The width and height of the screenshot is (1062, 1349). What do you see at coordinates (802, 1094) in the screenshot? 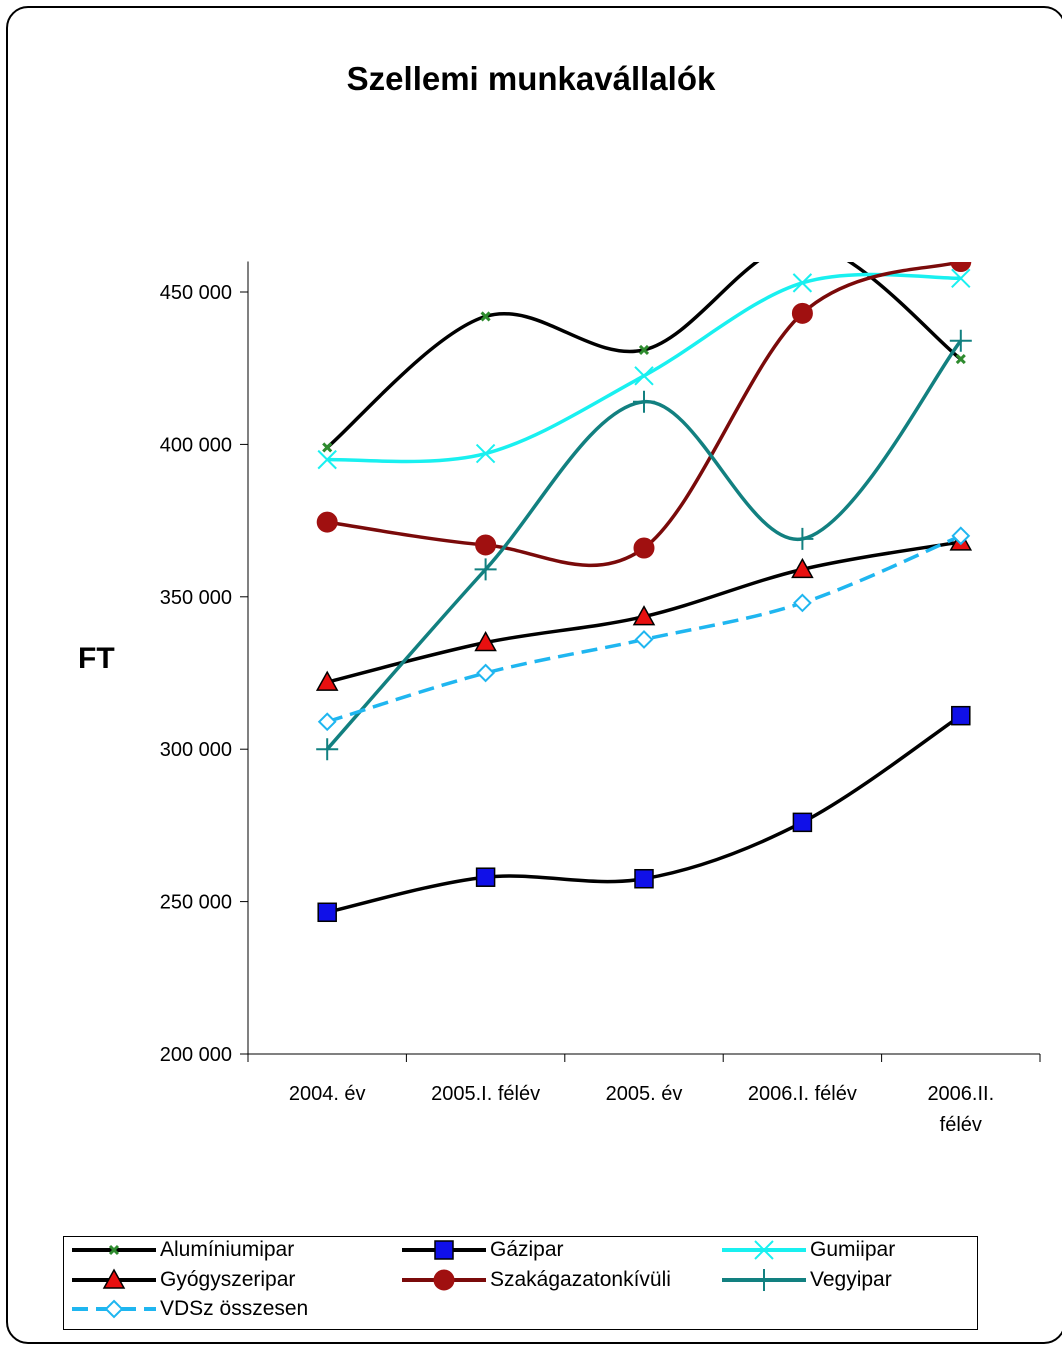
I see `x-tick-label: 2006.I. félév` at bounding box center [802, 1094].